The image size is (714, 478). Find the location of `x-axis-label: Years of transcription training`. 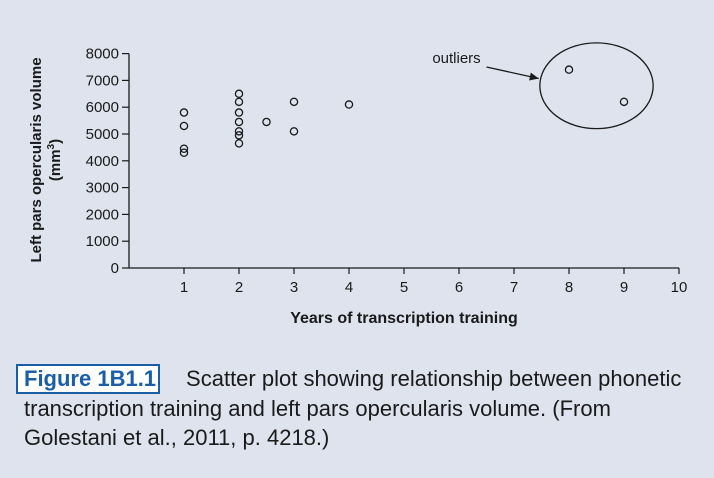

x-axis-label: Years of transcription training is located at coordinates (404, 318).